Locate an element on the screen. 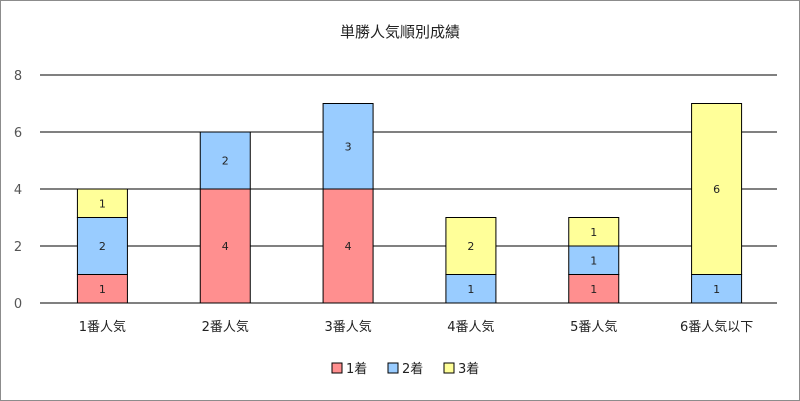  x-category-label: 4番人気 is located at coordinates (470, 327).